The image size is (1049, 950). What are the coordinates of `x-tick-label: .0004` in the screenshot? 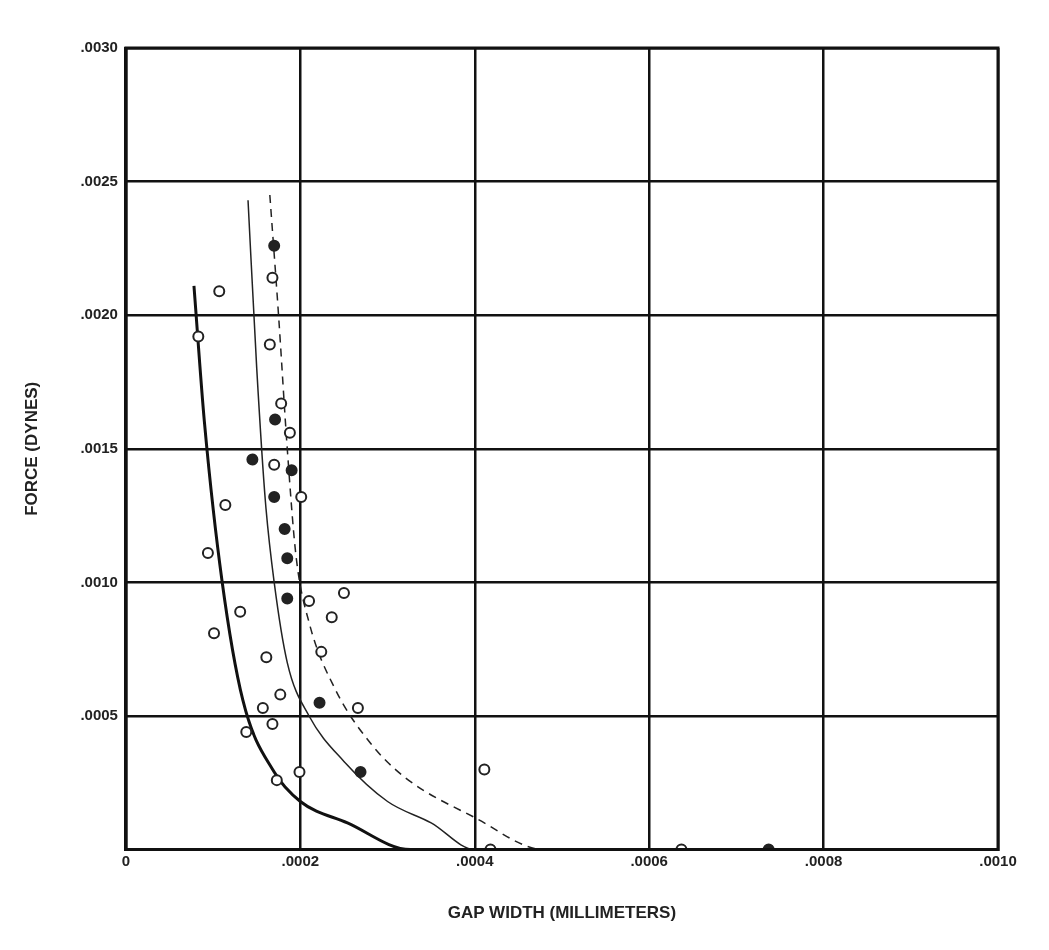 It's located at (475, 860).